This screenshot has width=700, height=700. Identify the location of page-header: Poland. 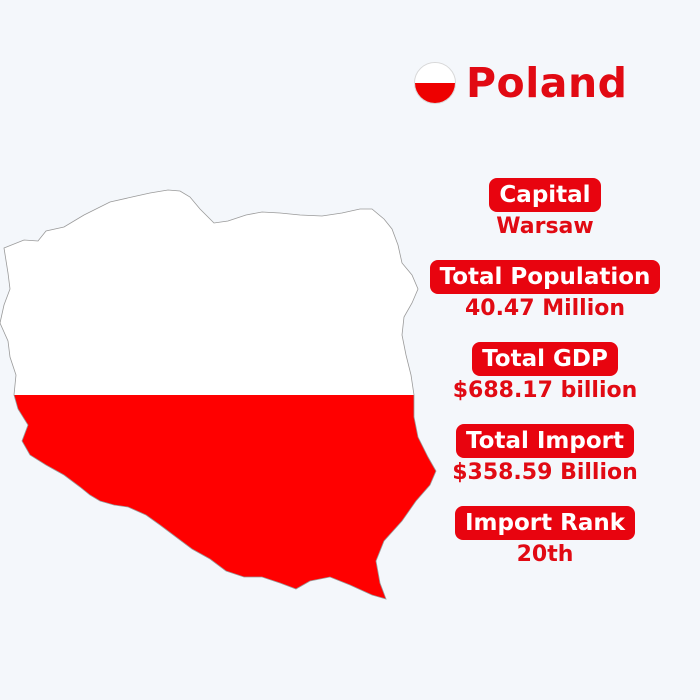
(520, 83).